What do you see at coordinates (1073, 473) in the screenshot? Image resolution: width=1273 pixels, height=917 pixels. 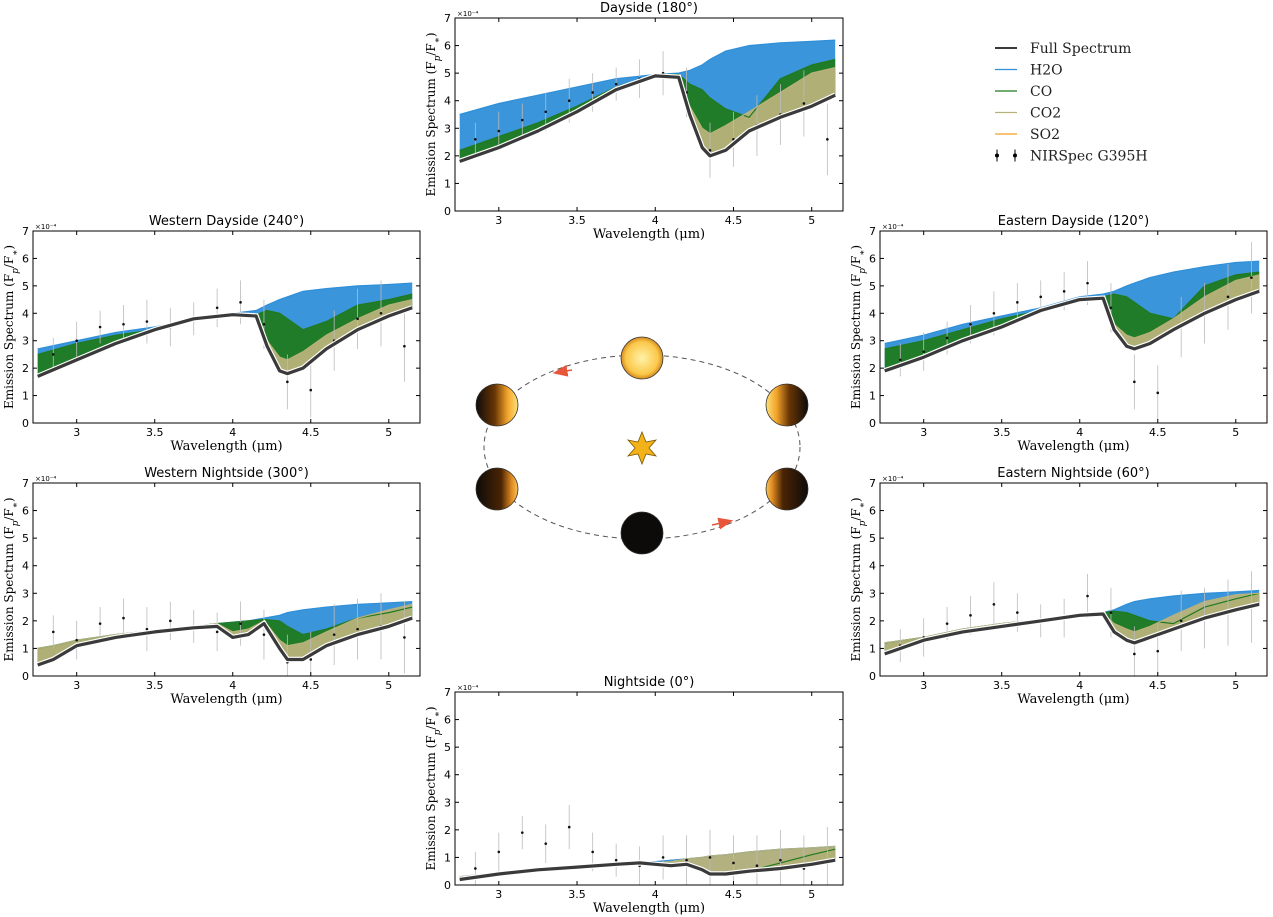 I see `panel-title: Eastern Nightside (60°)` at bounding box center [1073, 473].